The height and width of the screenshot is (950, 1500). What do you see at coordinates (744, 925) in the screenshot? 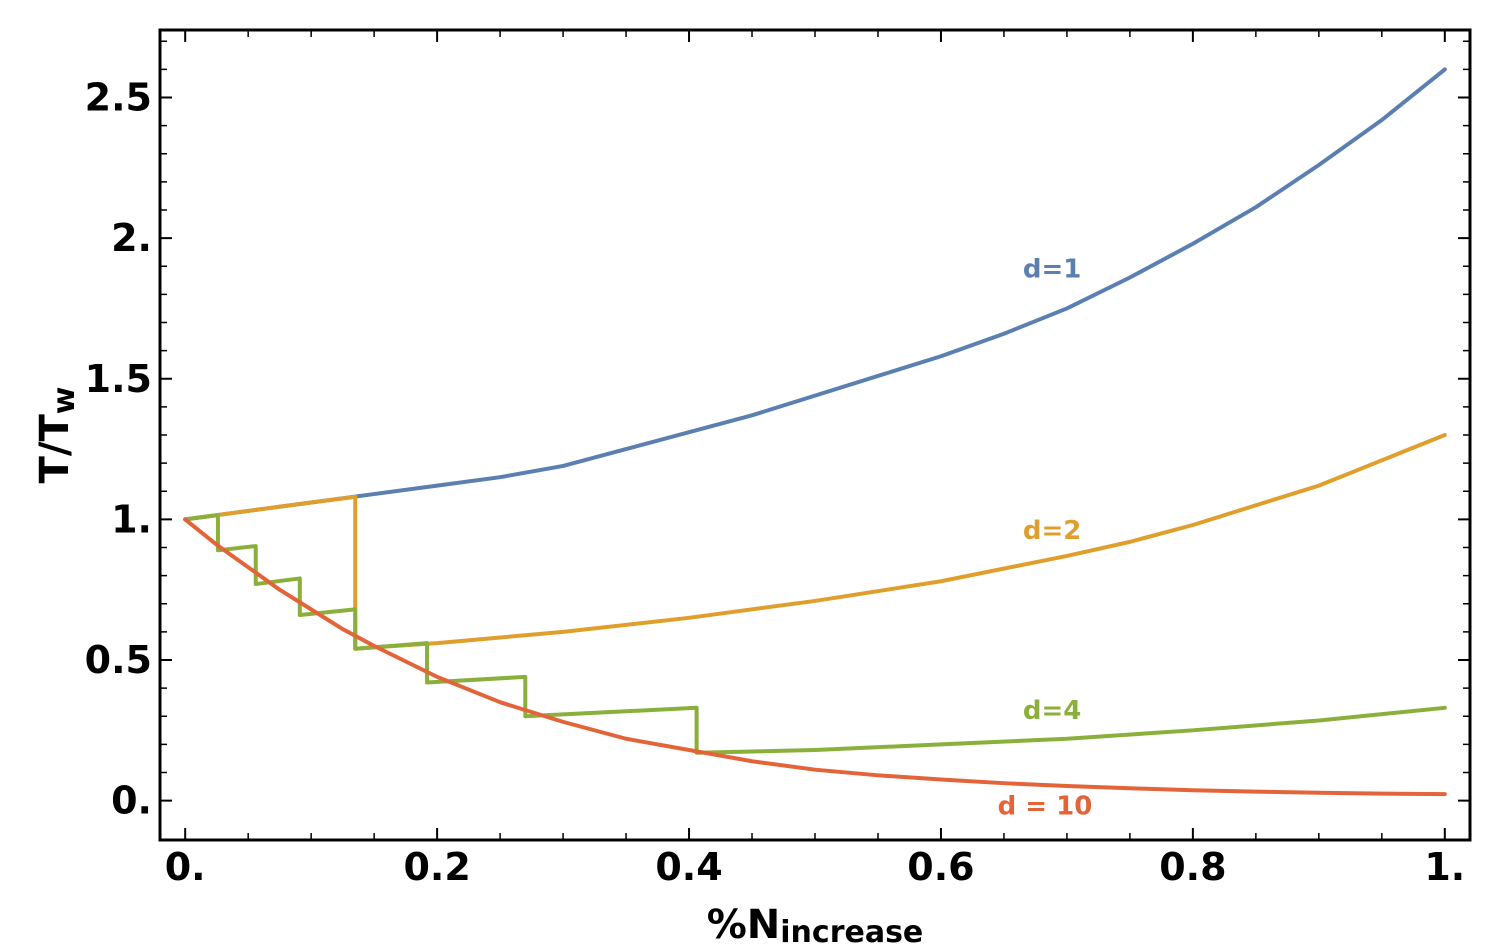
I see `x-axis-label-main: %N` at bounding box center [744, 925].